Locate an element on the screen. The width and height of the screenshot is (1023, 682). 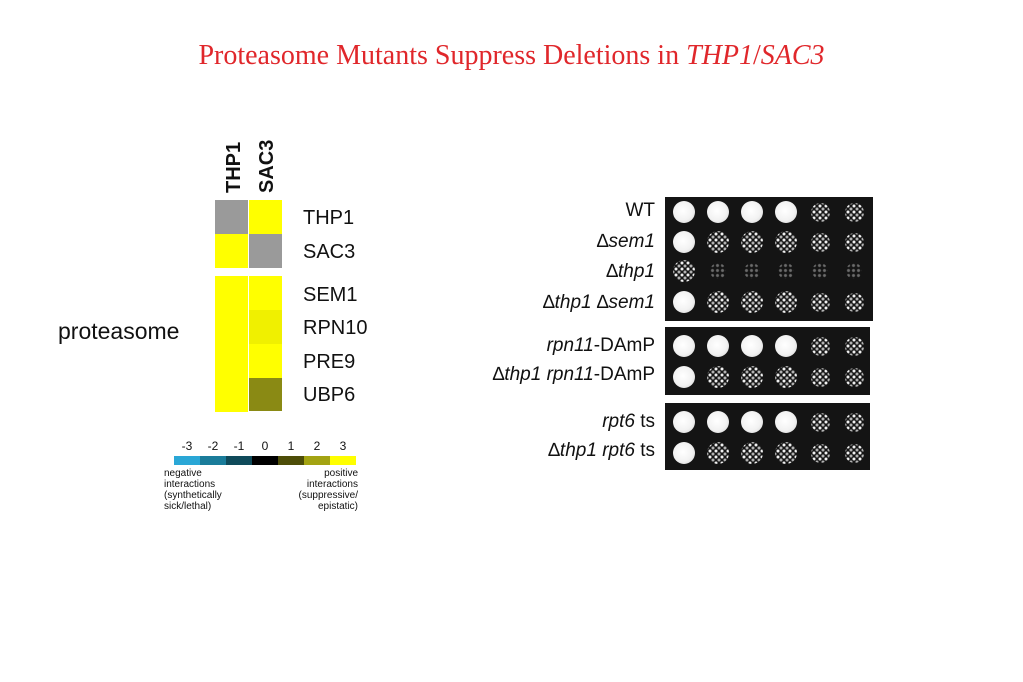
negative-note-line: negative is located at coordinates (183, 473).